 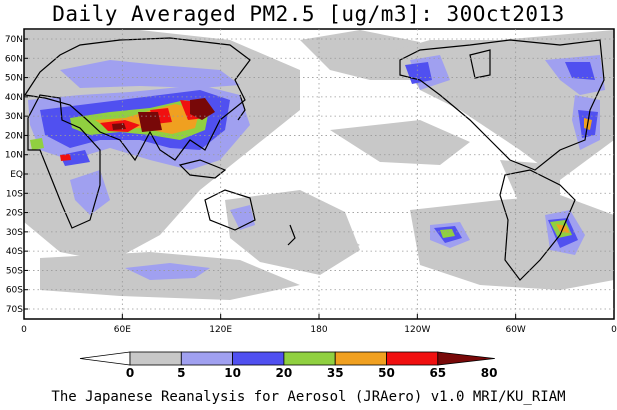 I want to click on latitude-label: 10N, so click(x=14, y=156).